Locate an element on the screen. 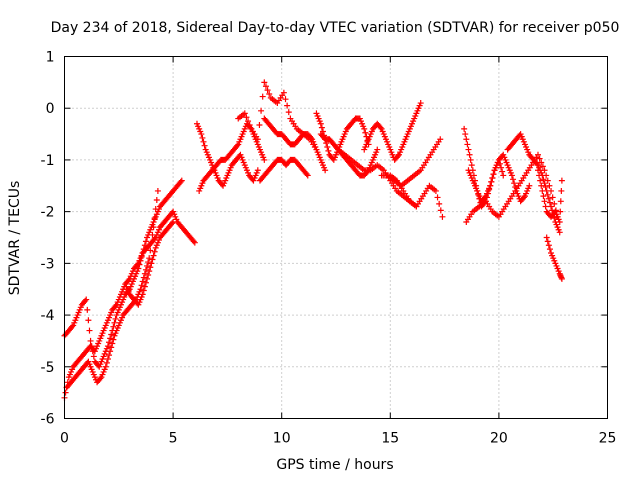 The height and width of the screenshot is (480, 640). x-tick-label: 20 is located at coordinates (499, 439).